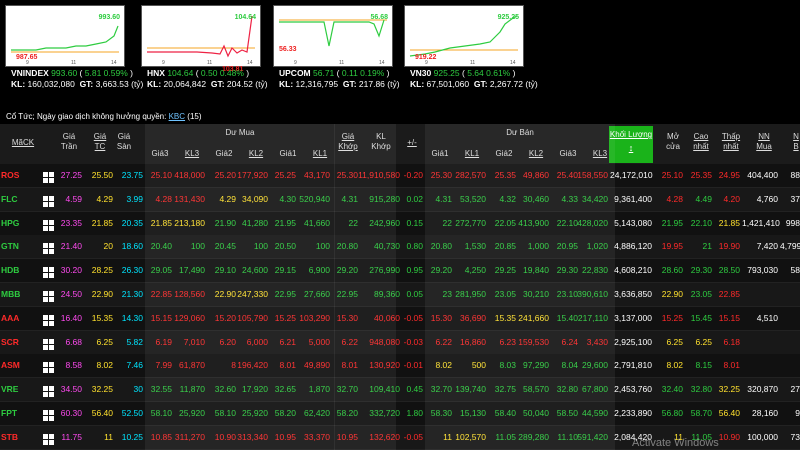 The height and width of the screenshot is (450, 800). Describe the element at coordinates (448, 84) in the screenshot. I see `index-volume: 67,501,060` at that location.